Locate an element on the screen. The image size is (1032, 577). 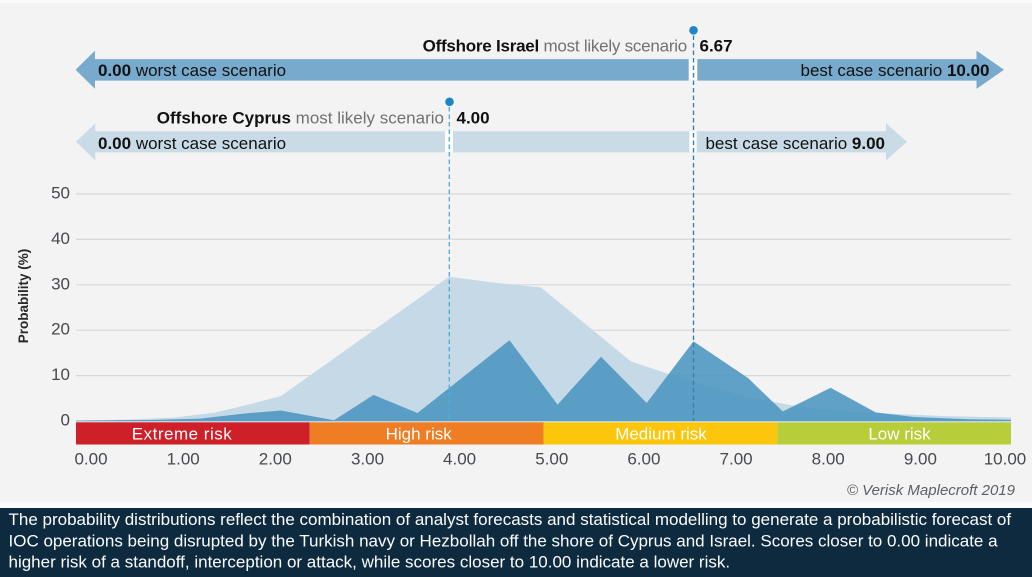
svg-text: 10.00 is located at coordinates (1005, 458).